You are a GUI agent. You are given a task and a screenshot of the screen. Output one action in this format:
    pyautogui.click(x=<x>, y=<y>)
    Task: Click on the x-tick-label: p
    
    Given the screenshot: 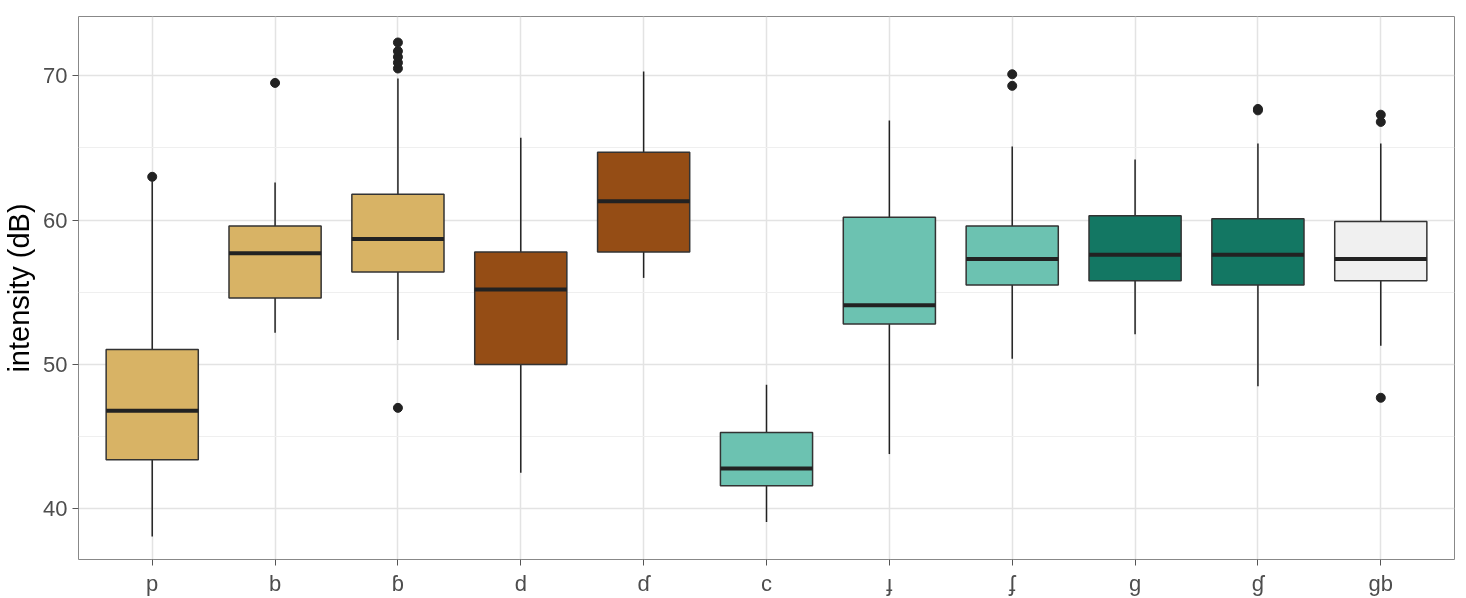 What is the action you would take?
    pyautogui.click(x=152, y=583)
    